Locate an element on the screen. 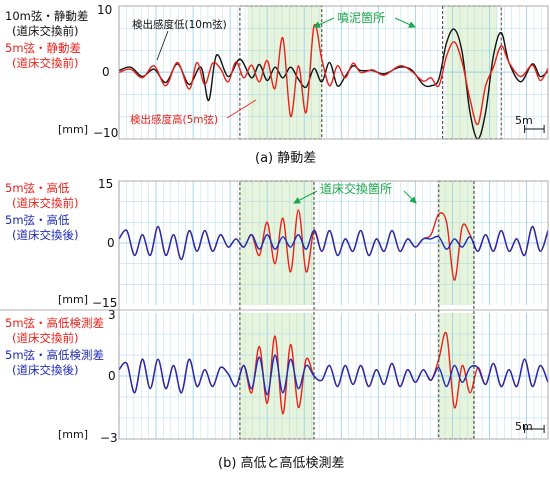  panel-a-ylabel: [mm] is located at coordinates (73, 129).